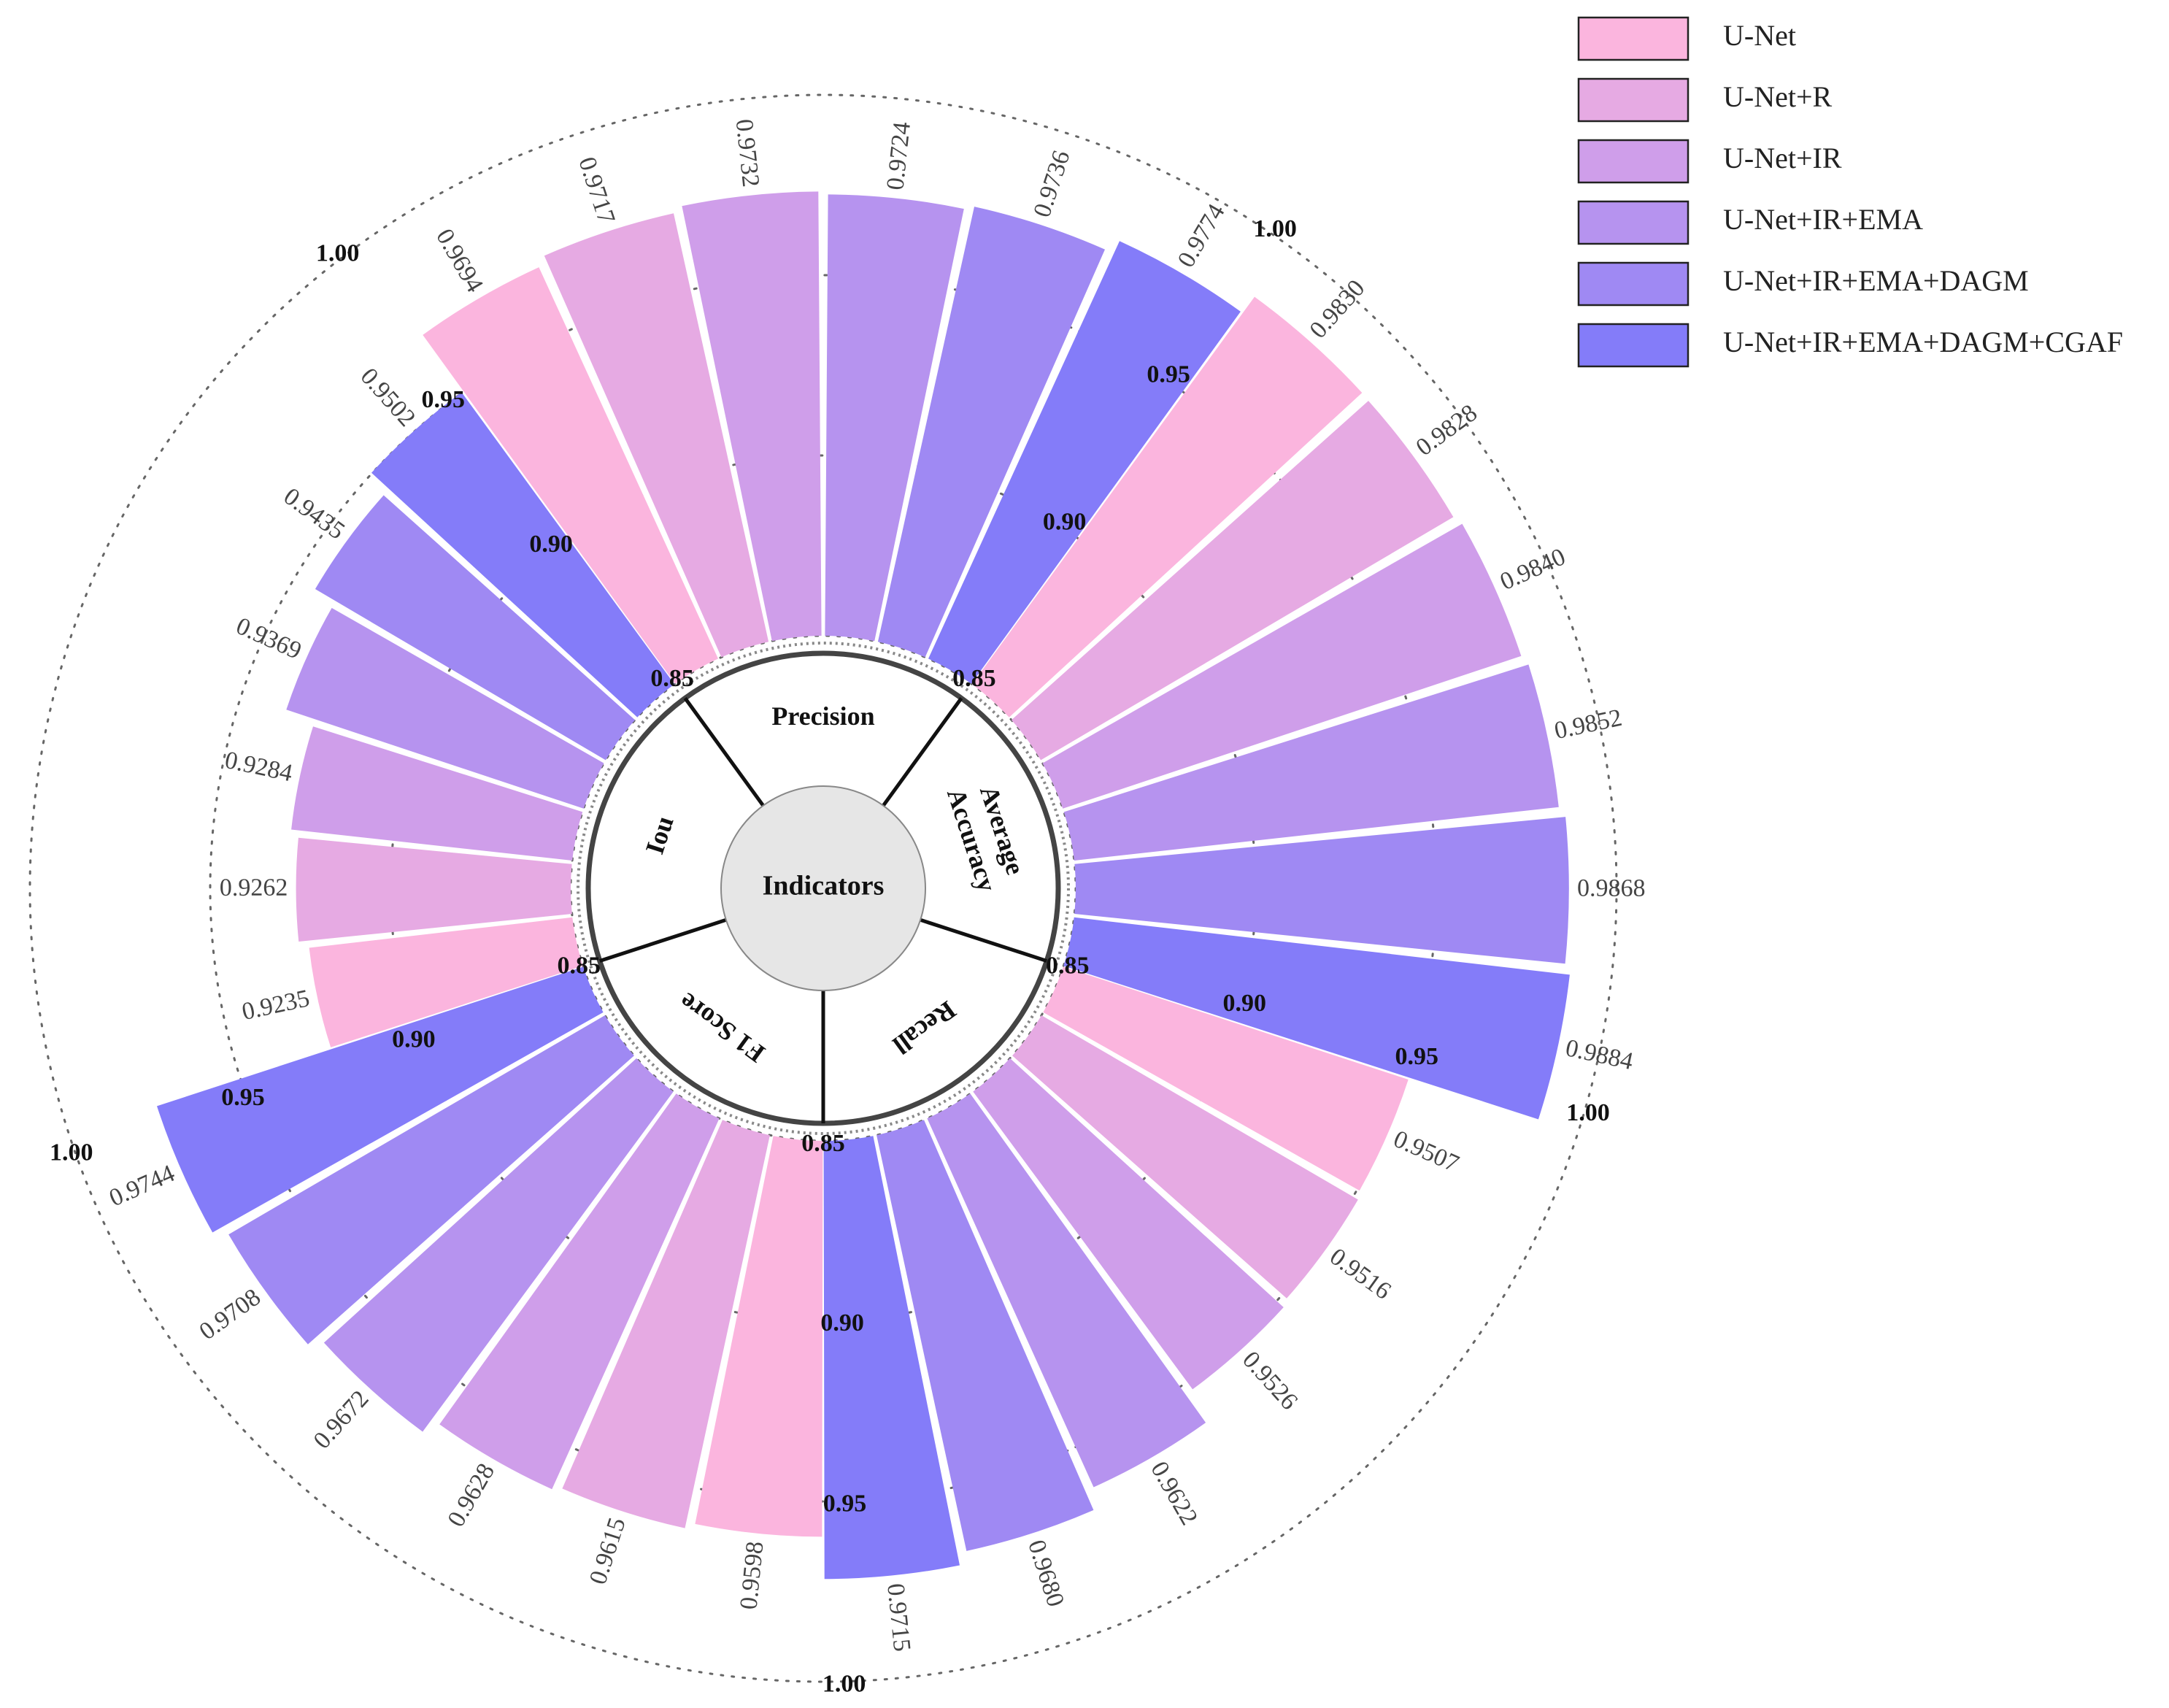 The height and width of the screenshot is (1708, 2169). Describe the element at coordinates (1174, 1493) in the screenshot. I see `value-label: 0.9622` at that location.